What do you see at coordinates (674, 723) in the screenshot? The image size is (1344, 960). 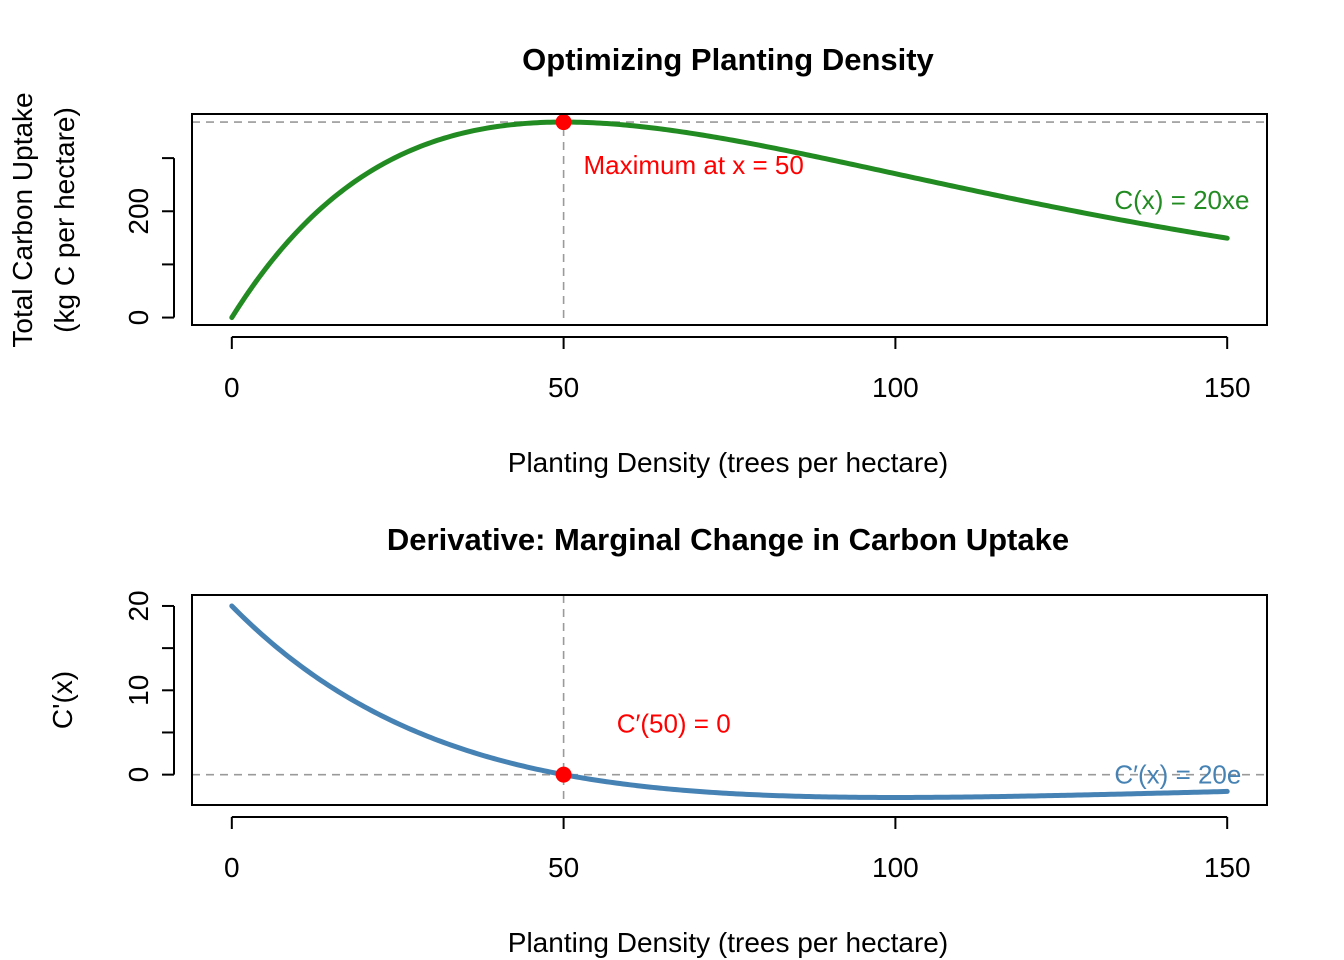 I see `annotation-text: C′(50) = 0` at bounding box center [674, 723].